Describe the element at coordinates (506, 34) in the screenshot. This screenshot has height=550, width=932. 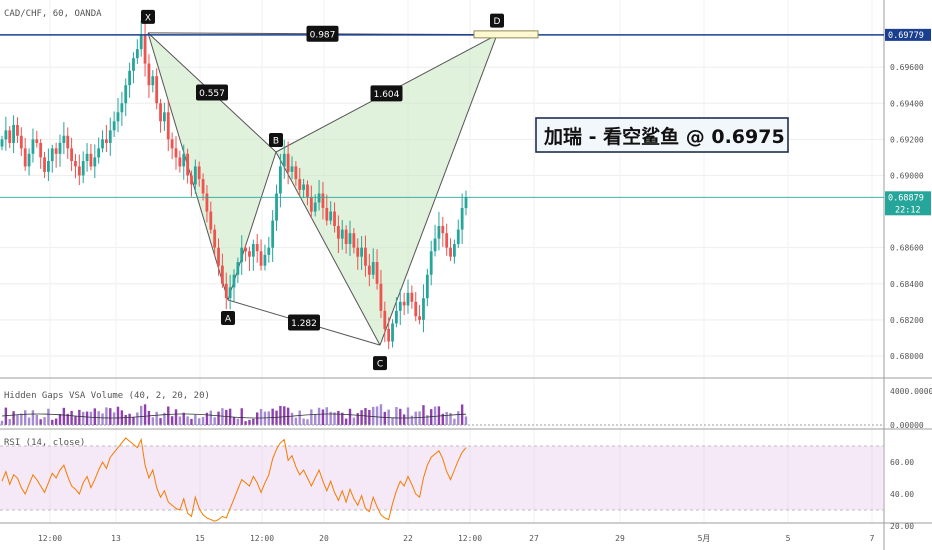
I see `target-zone-box` at that location.